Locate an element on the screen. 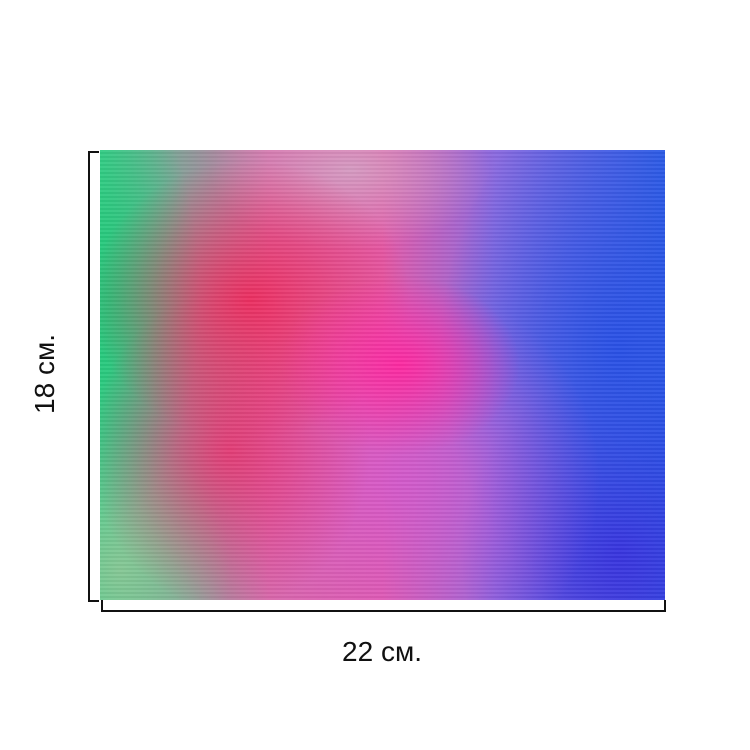 The height and width of the screenshot is (750, 750). width-label: 22 см. is located at coordinates (382, 651).